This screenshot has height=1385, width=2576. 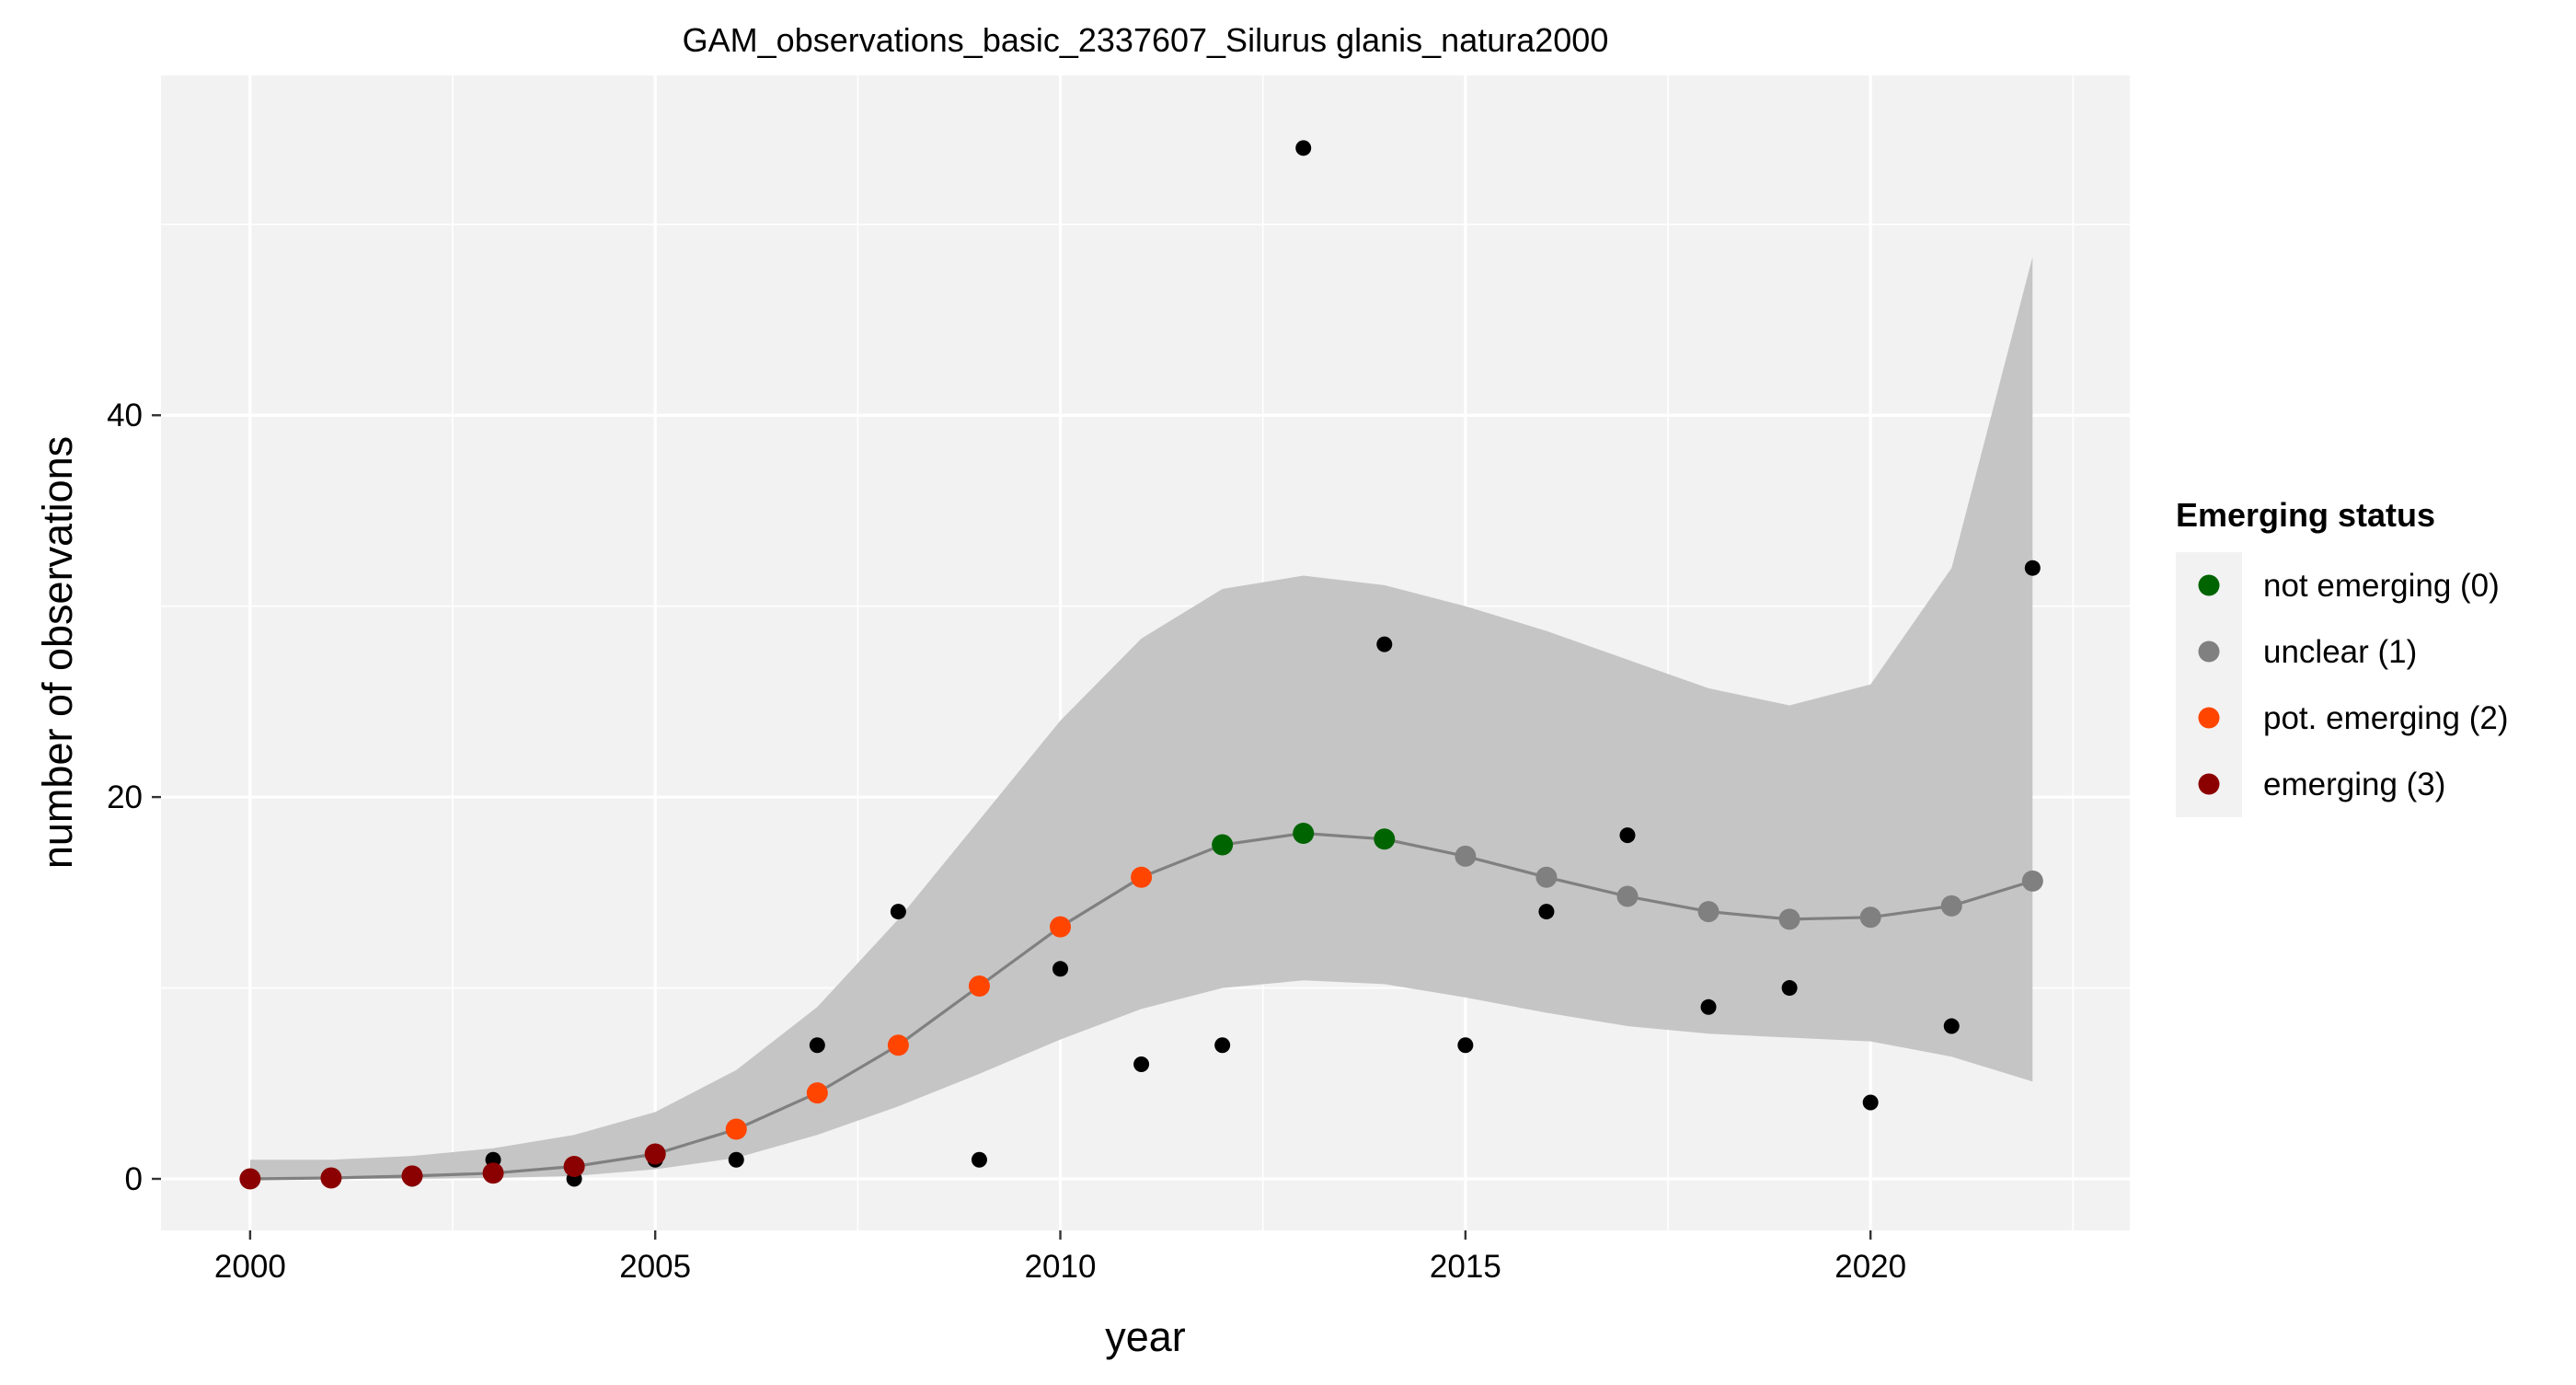 What do you see at coordinates (655, 1267) in the screenshot?
I see `x-tick-label: 2005` at bounding box center [655, 1267].